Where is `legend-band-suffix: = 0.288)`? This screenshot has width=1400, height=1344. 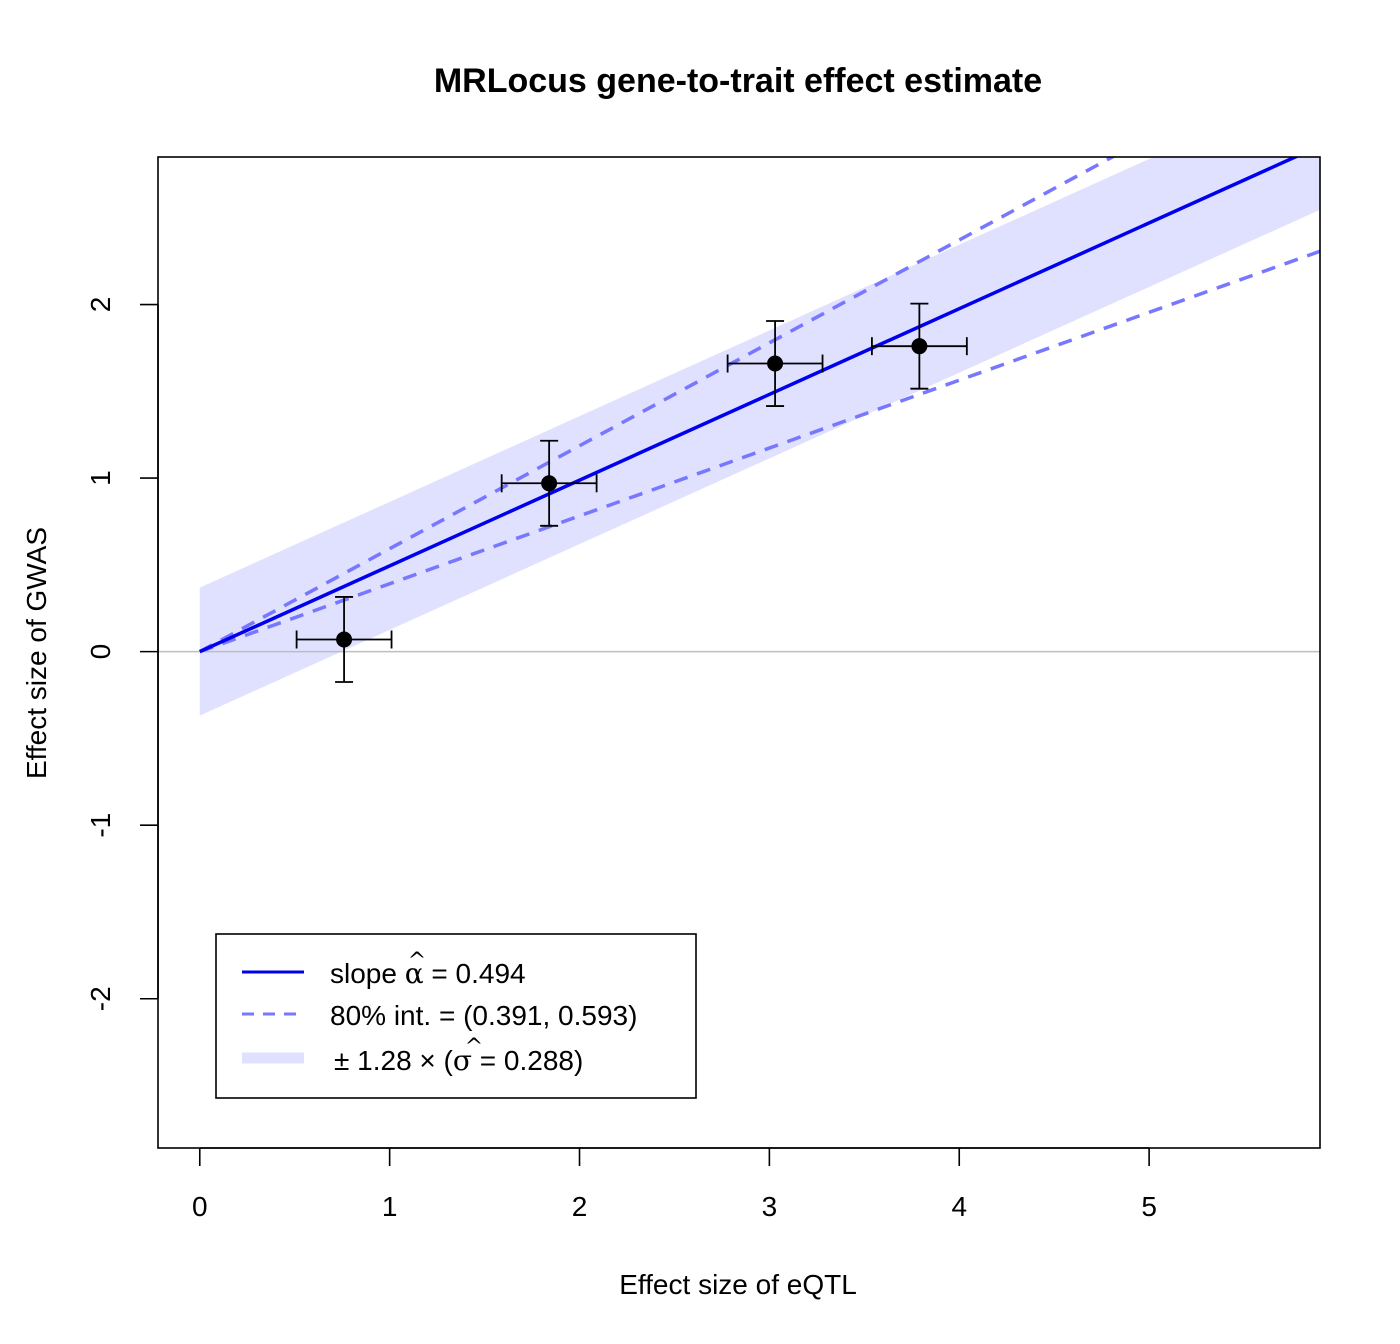
legend-band-suffix: = 0.288) is located at coordinates (527, 1060).